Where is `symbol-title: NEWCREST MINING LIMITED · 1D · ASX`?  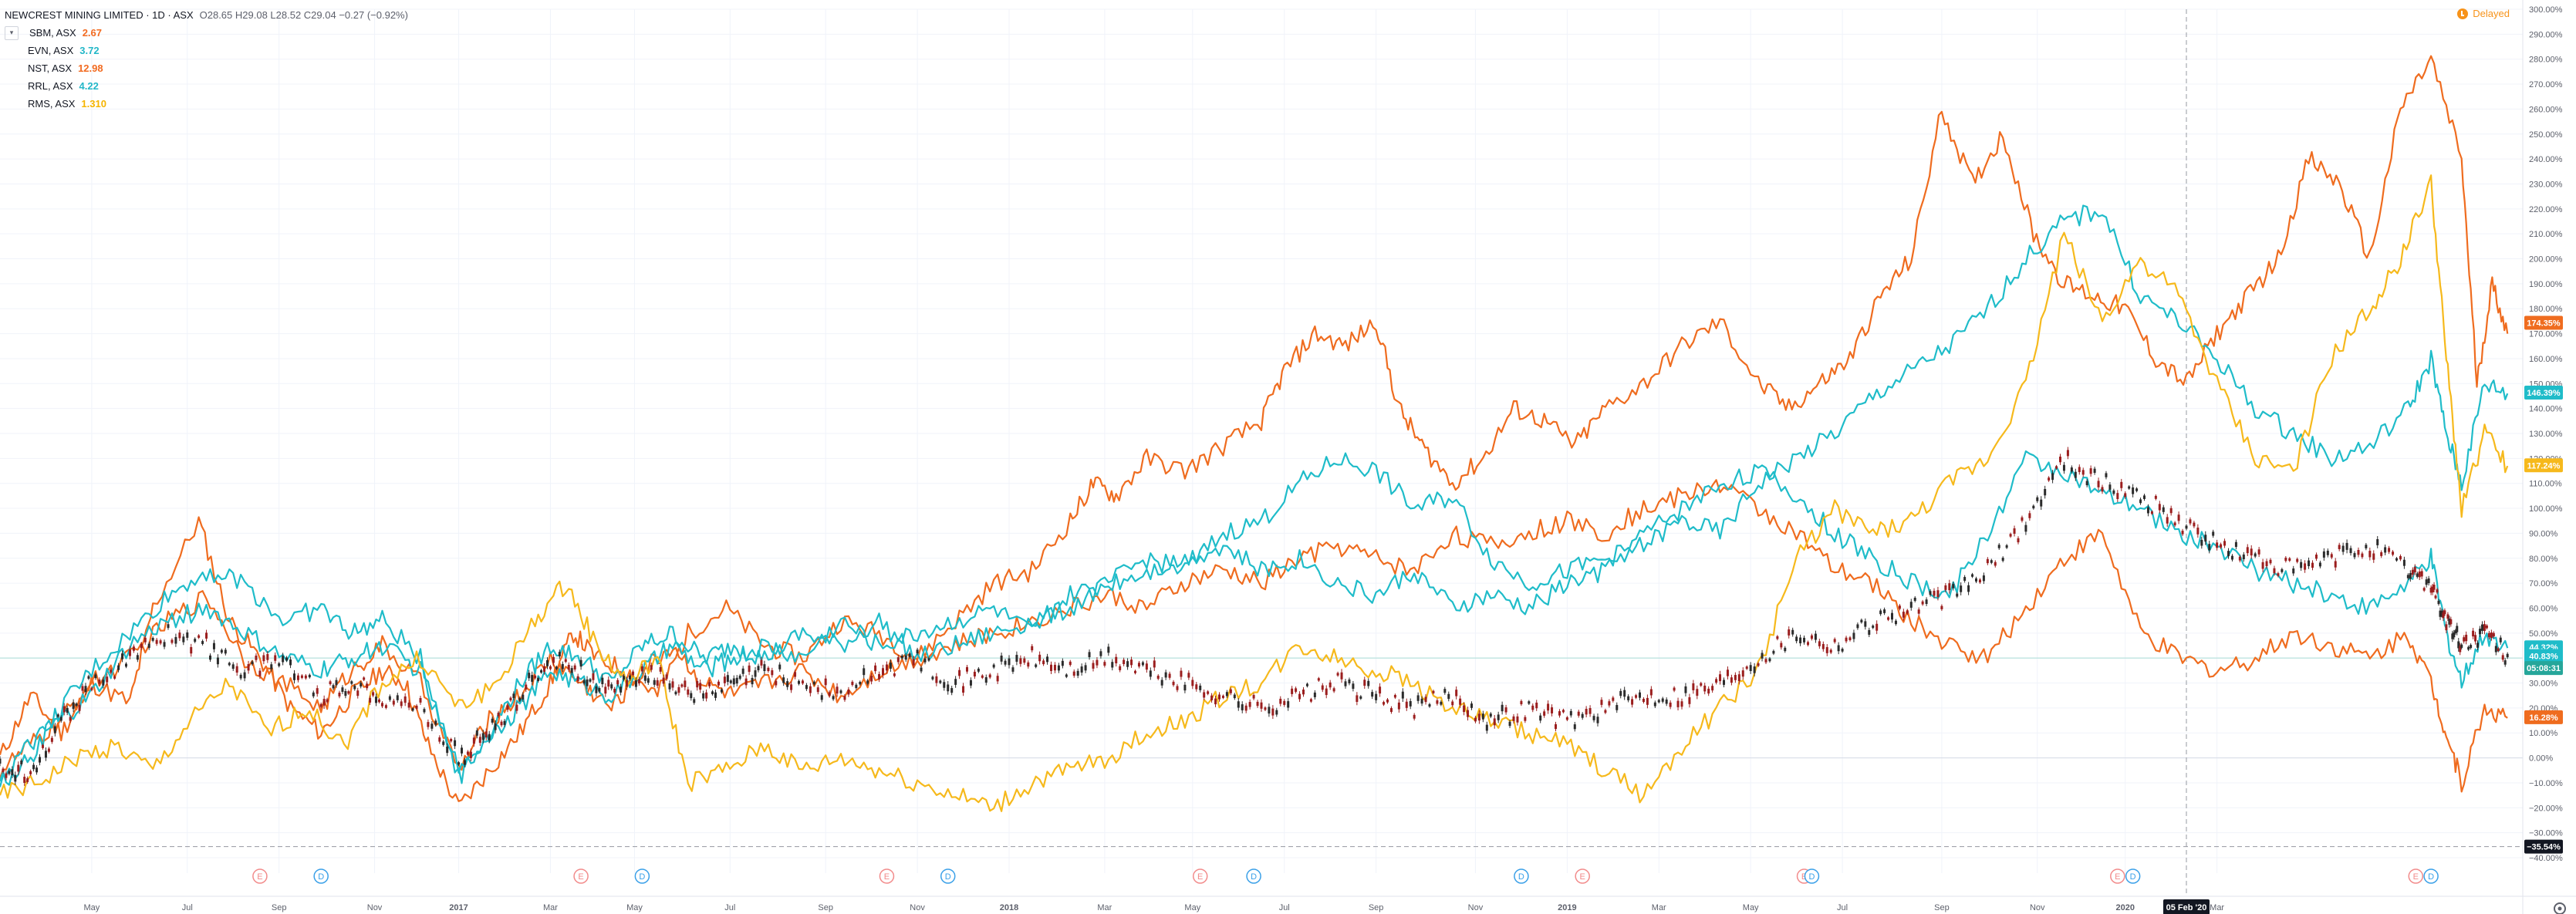
symbol-title: NEWCREST MINING LIMITED · 1D · ASX is located at coordinates (99, 15).